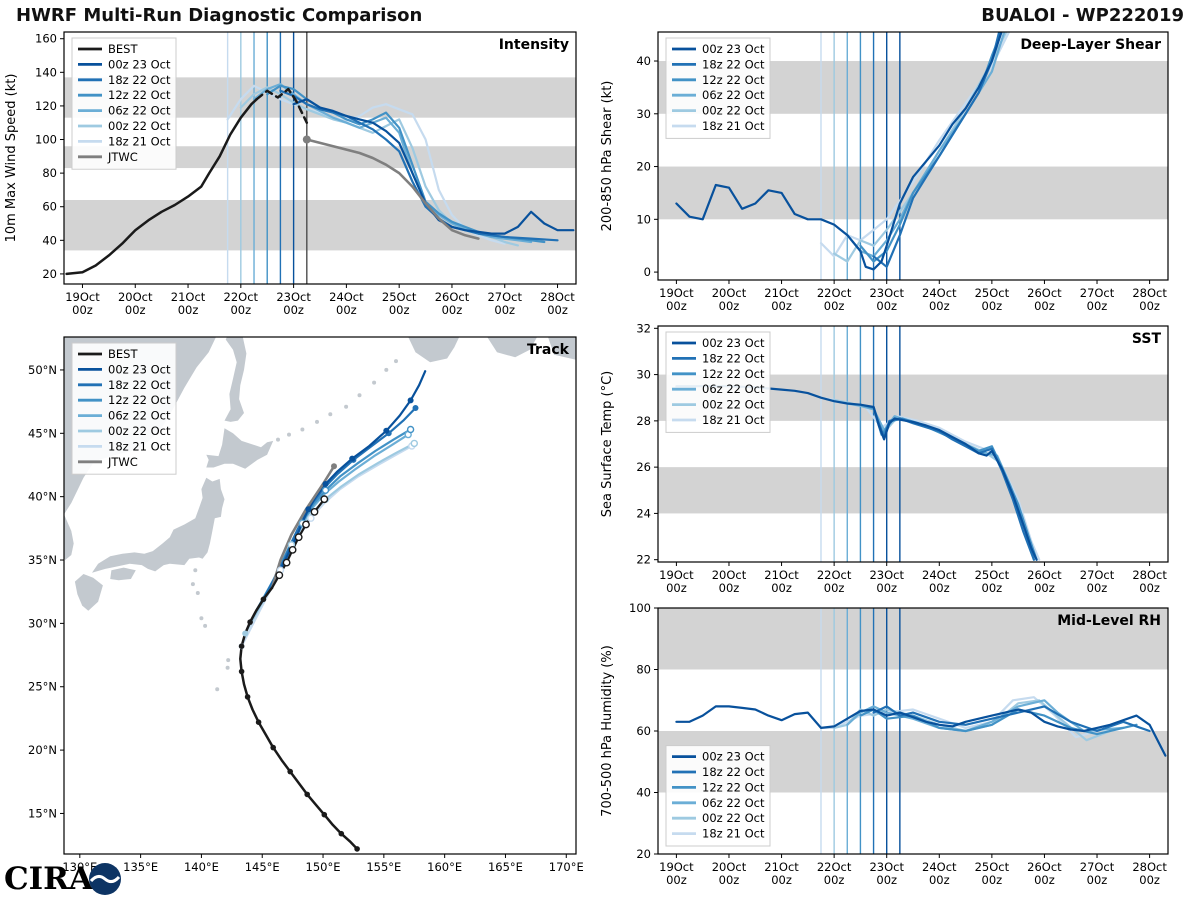 This screenshot has width=1200, height=904. What do you see at coordinates (82, 297) in the screenshot?
I see `x-tick-label: 19Oct` at bounding box center [82, 297].